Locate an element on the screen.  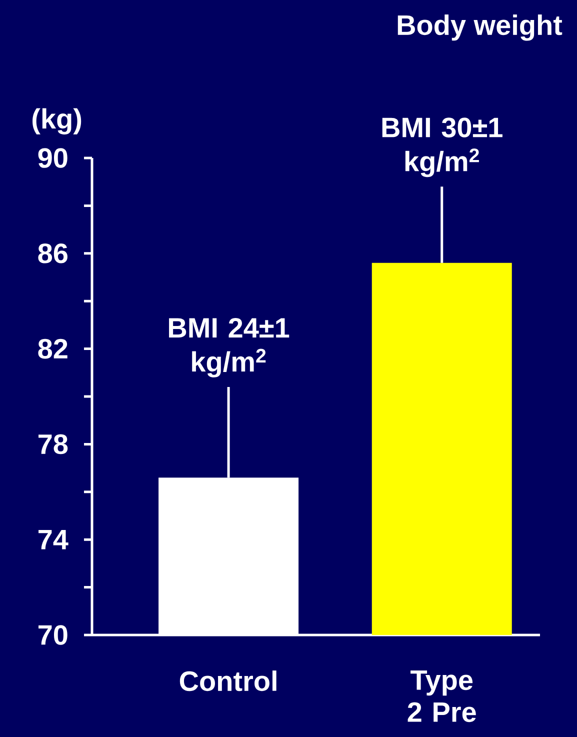
annotation: BMI 30±1 kg/m$^{2}$ is located at coordinates (442, 148).